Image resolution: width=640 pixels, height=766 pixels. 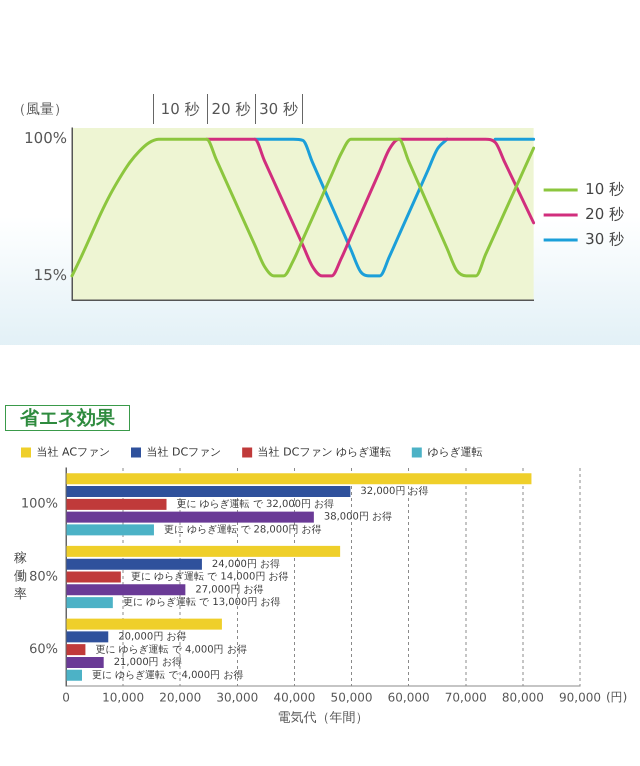 I want to click on annotation: 32,000円 お得, so click(x=394, y=492).